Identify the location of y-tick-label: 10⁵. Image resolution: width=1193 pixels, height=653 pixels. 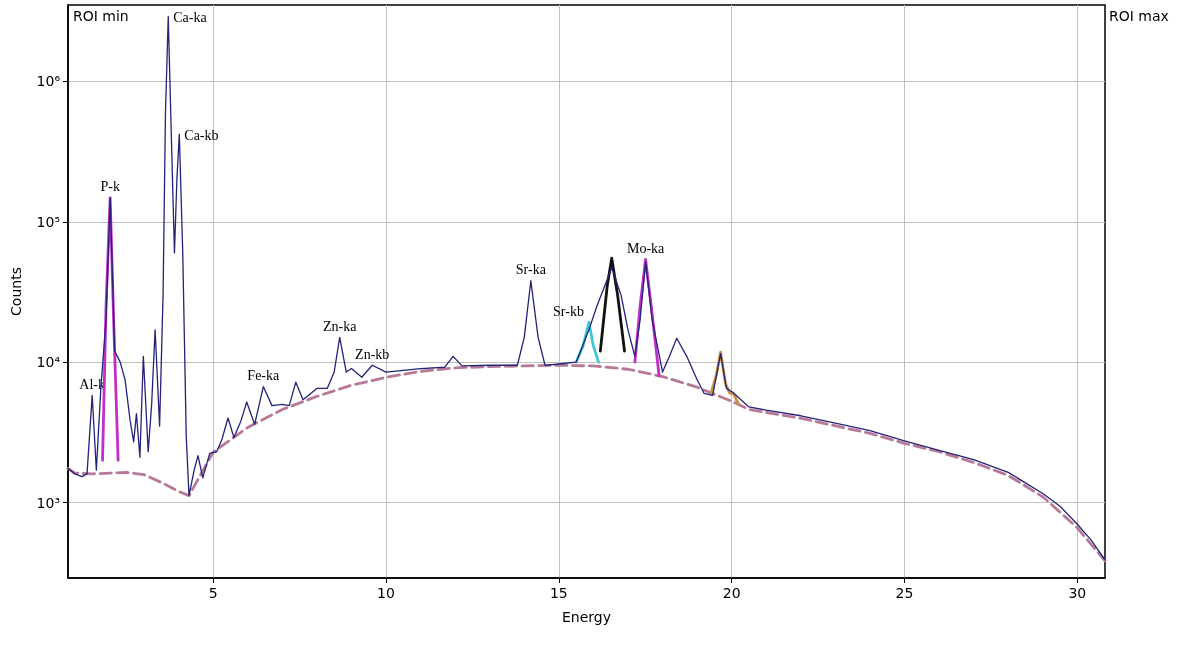
(48, 221).